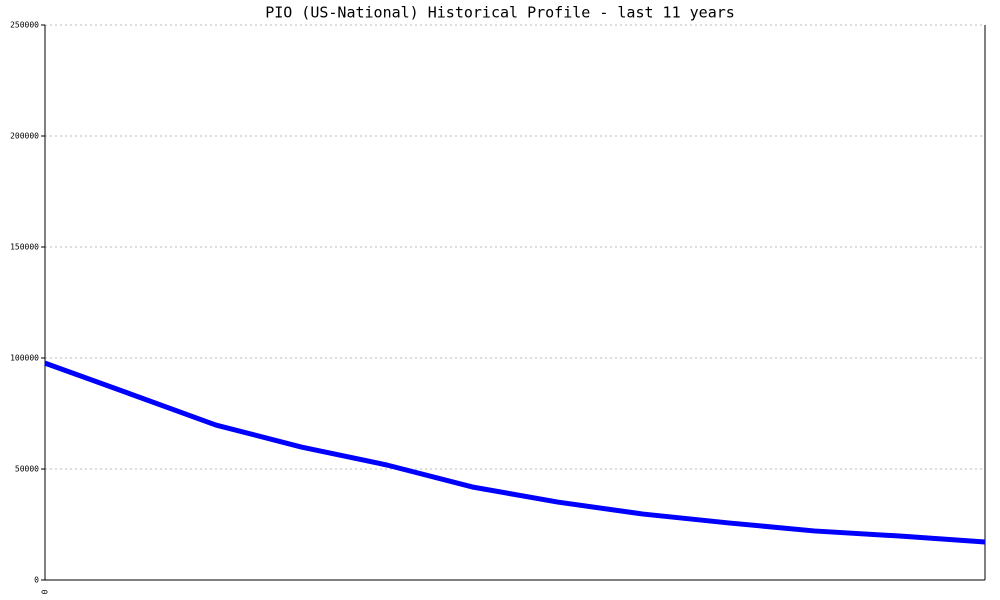  What do you see at coordinates (24, 247) in the screenshot?
I see `y-tick-label: 150000` at bounding box center [24, 247].